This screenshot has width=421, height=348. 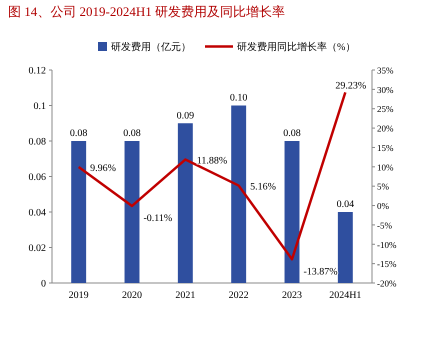 What do you see at coordinates (383, 187) in the screenshot?
I see `y2-tick-label: 5%` at bounding box center [383, 187].